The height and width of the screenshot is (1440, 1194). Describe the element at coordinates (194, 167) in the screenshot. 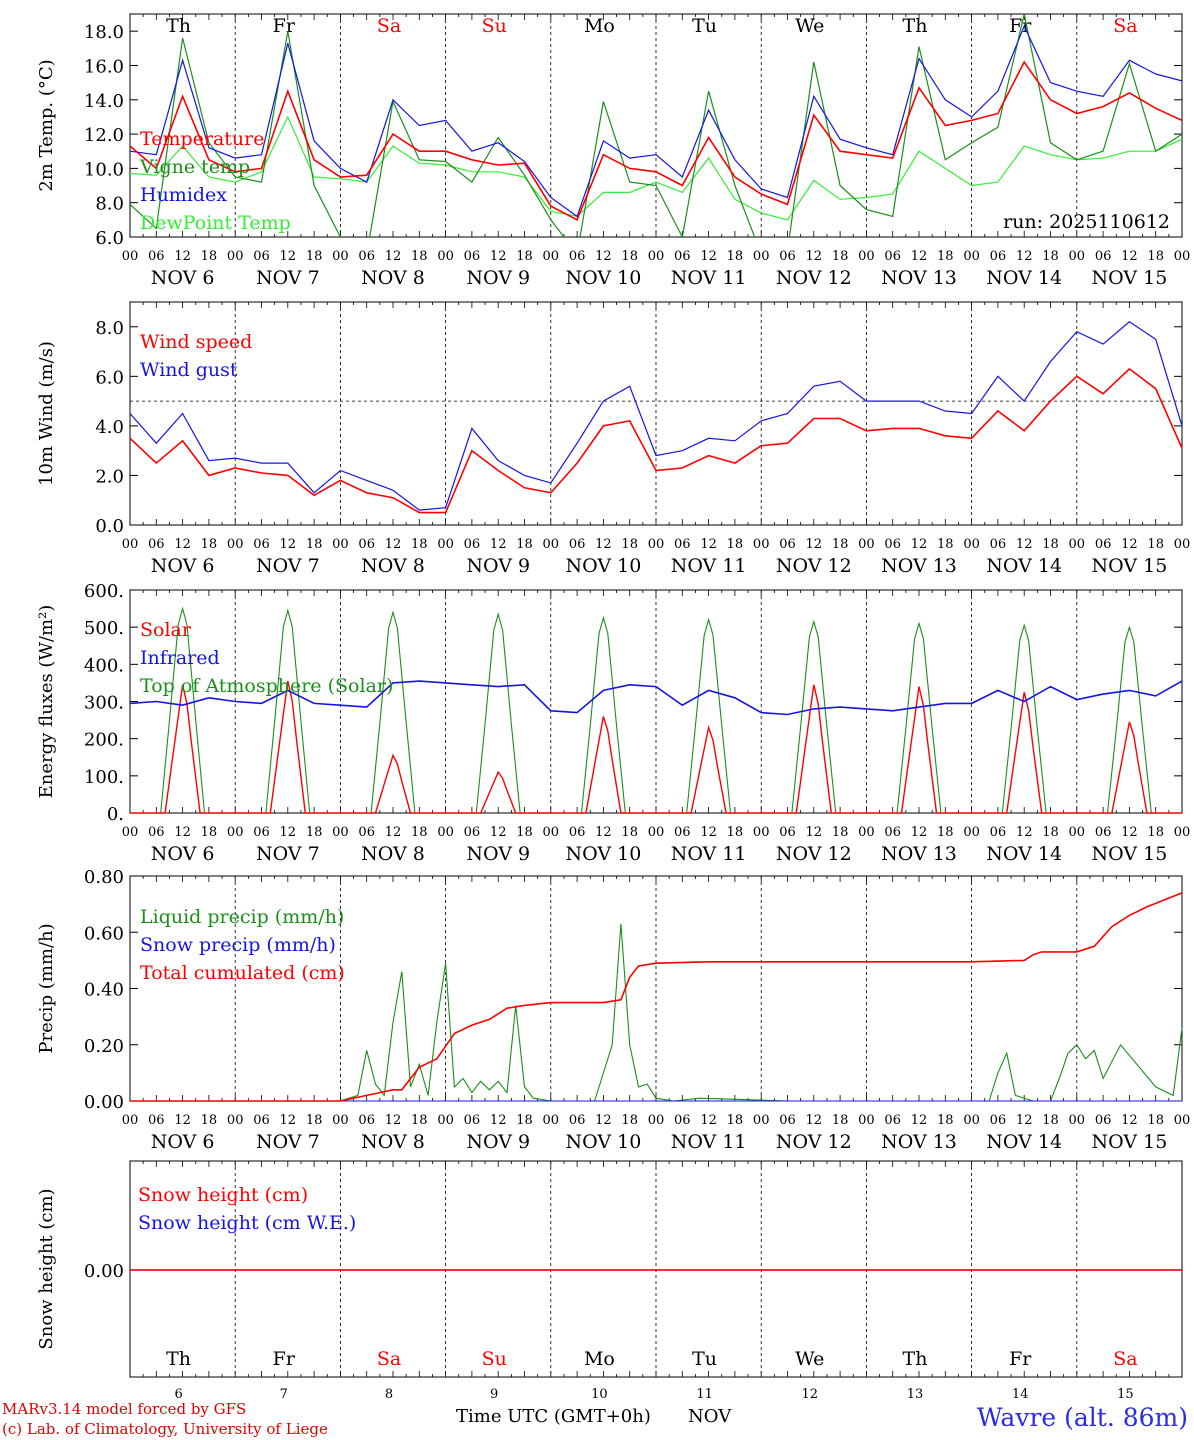

I see `legend-vigne-temp: Vigne temp` at that location.